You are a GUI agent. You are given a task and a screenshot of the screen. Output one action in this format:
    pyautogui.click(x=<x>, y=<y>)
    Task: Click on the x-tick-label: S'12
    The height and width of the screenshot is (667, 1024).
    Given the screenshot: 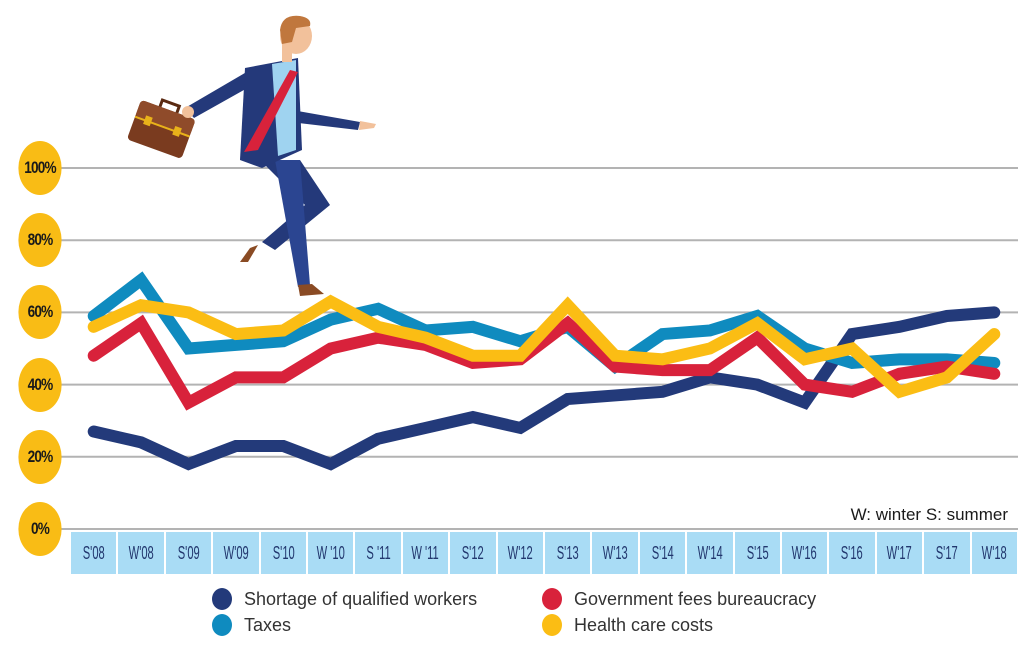 What is the action you would take?
    pyautogui.click(x=473, y=553)
    